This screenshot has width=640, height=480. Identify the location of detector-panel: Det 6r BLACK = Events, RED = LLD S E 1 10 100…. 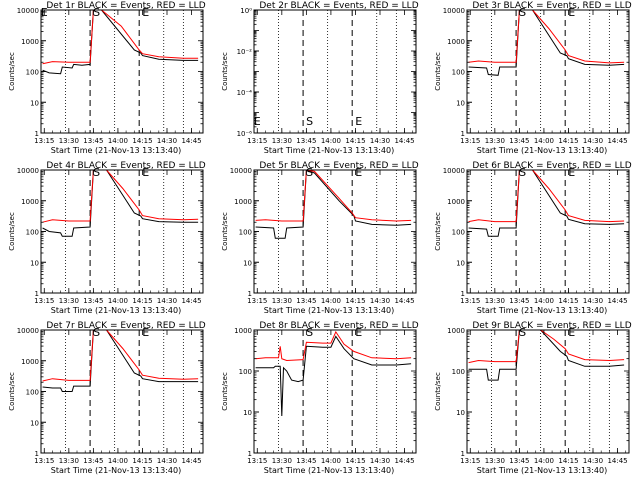
(532, 240).